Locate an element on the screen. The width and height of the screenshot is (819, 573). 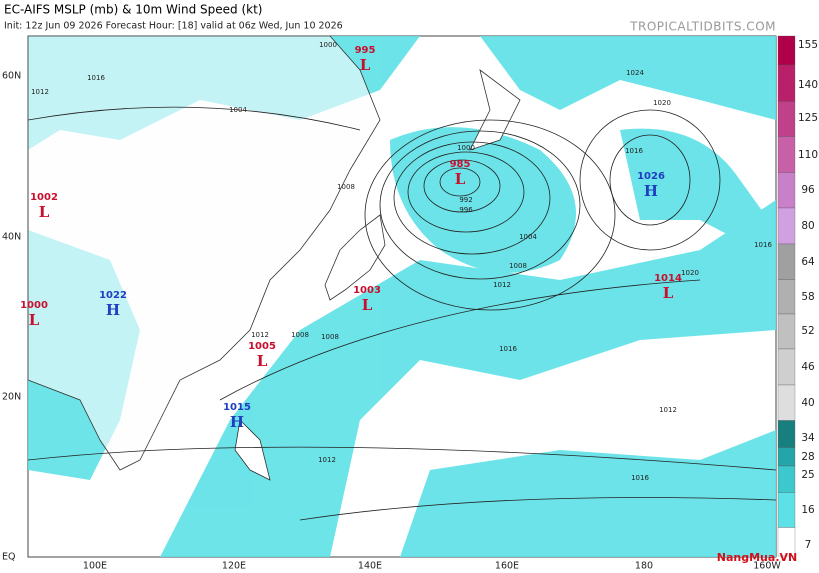
colorbar-label: 96 is located at coordinates (808, 190).